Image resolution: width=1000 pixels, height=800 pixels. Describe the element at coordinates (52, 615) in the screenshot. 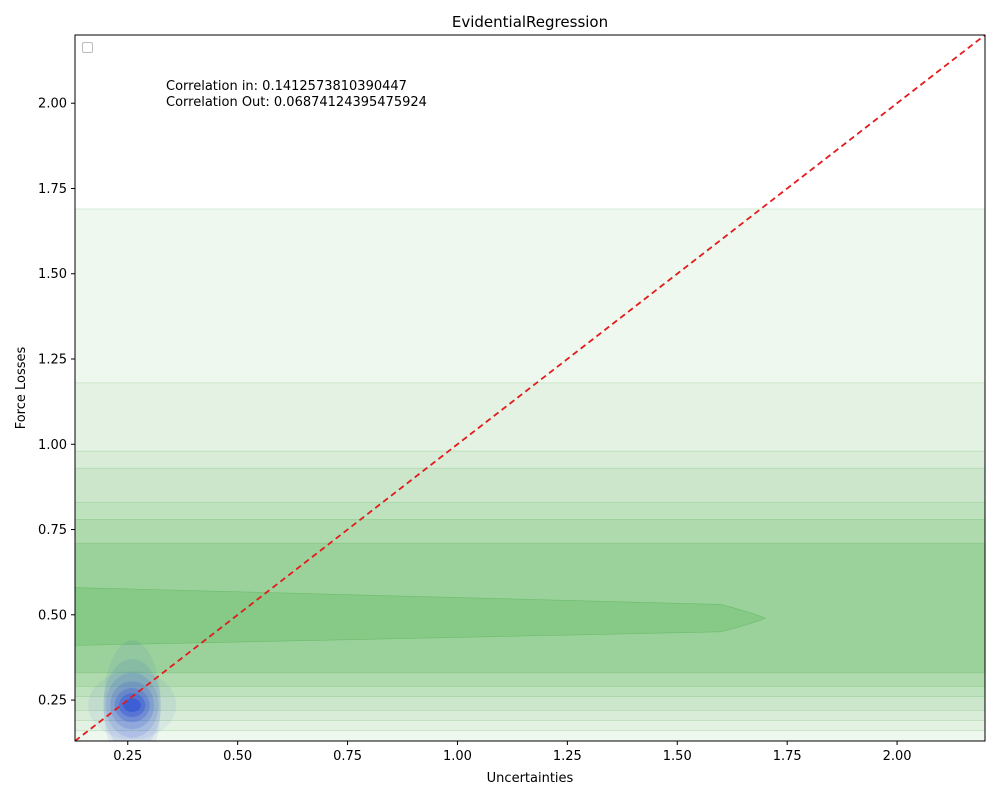

I see `y-tick-label: 0.50` at that location.